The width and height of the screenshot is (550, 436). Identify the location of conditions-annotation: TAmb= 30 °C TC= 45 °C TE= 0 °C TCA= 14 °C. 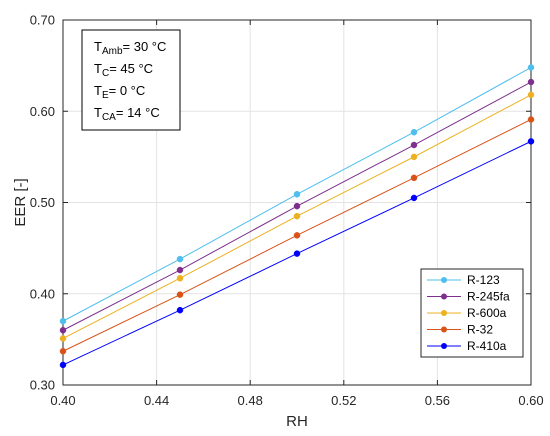
(131, 80).